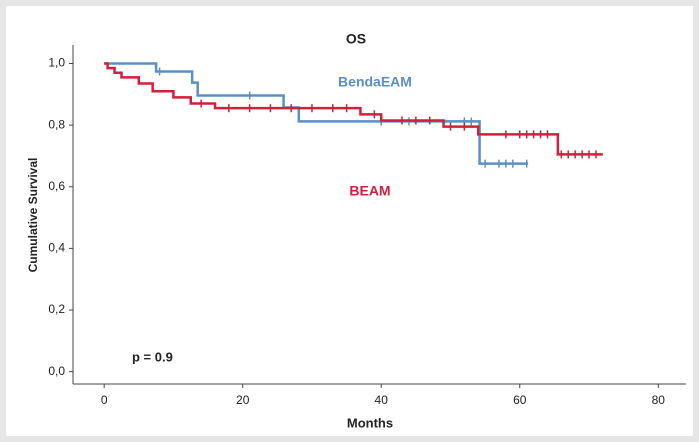 Image resolution: width=699 pixels, height=442 pixels. What do you see at coordinates (382, 400) in the screenshot?
I see `x-tick-label: 40` at bounding box center [382, 400].